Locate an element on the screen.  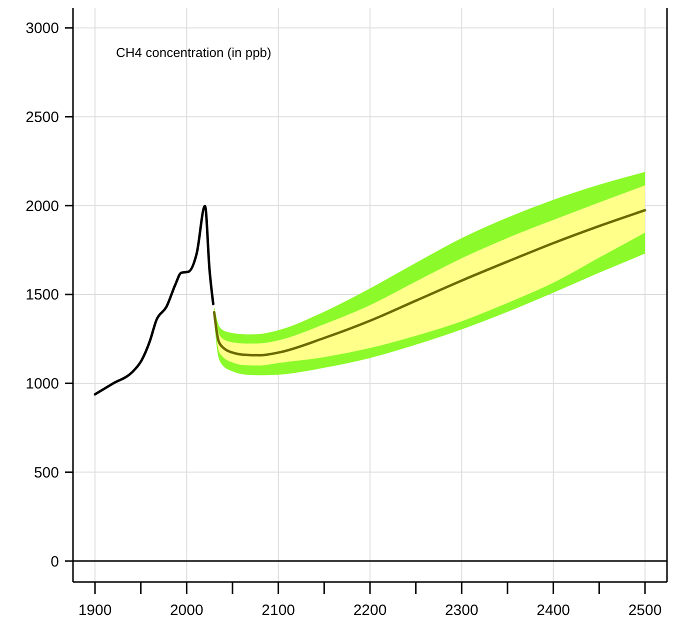
y-tick-label: 0 is located at coordinates (54, 561).